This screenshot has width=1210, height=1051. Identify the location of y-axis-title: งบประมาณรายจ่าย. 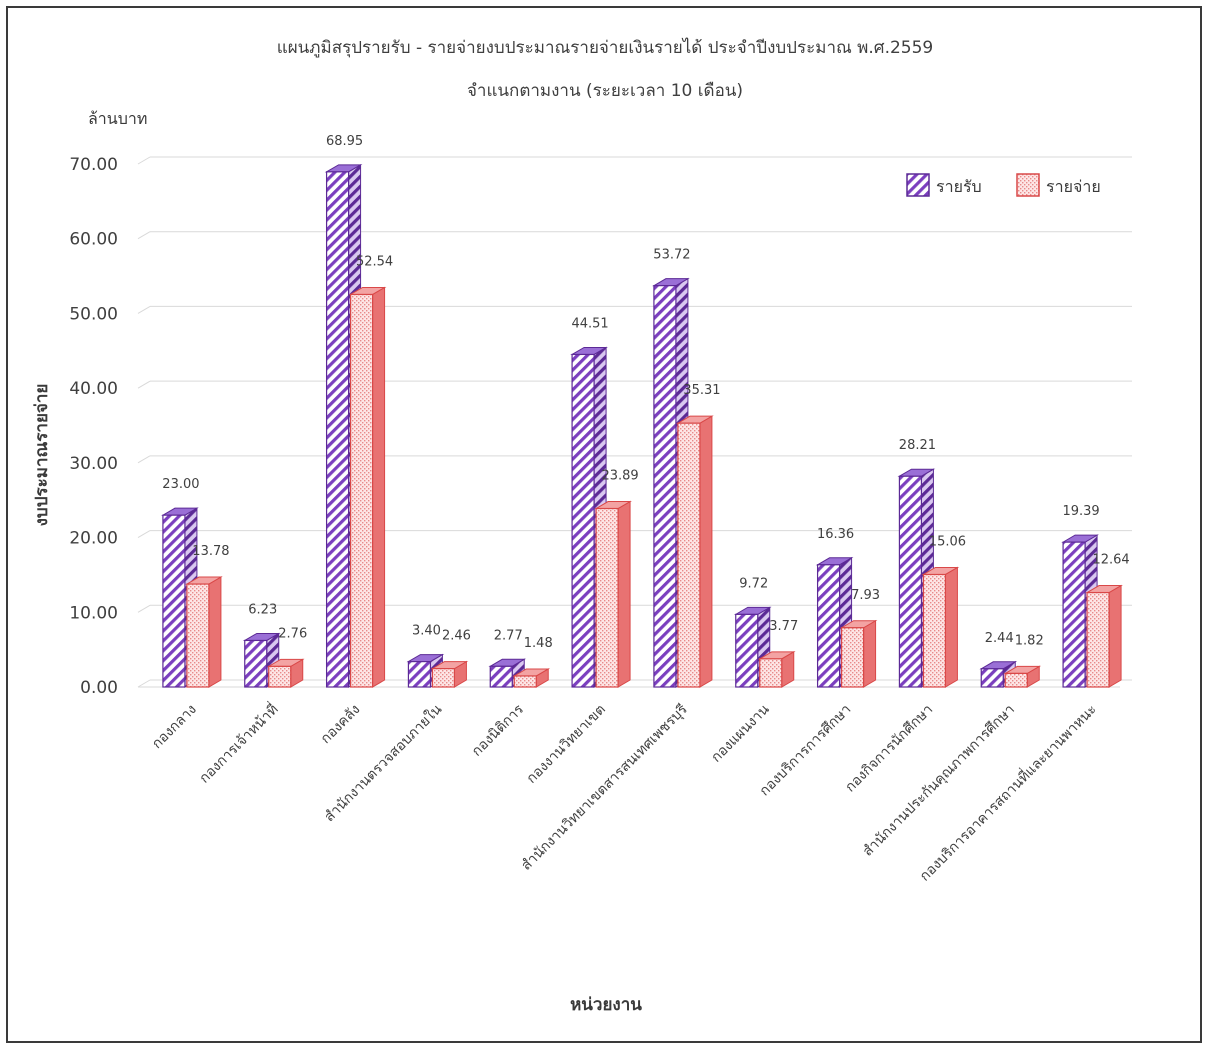
(42, 455).